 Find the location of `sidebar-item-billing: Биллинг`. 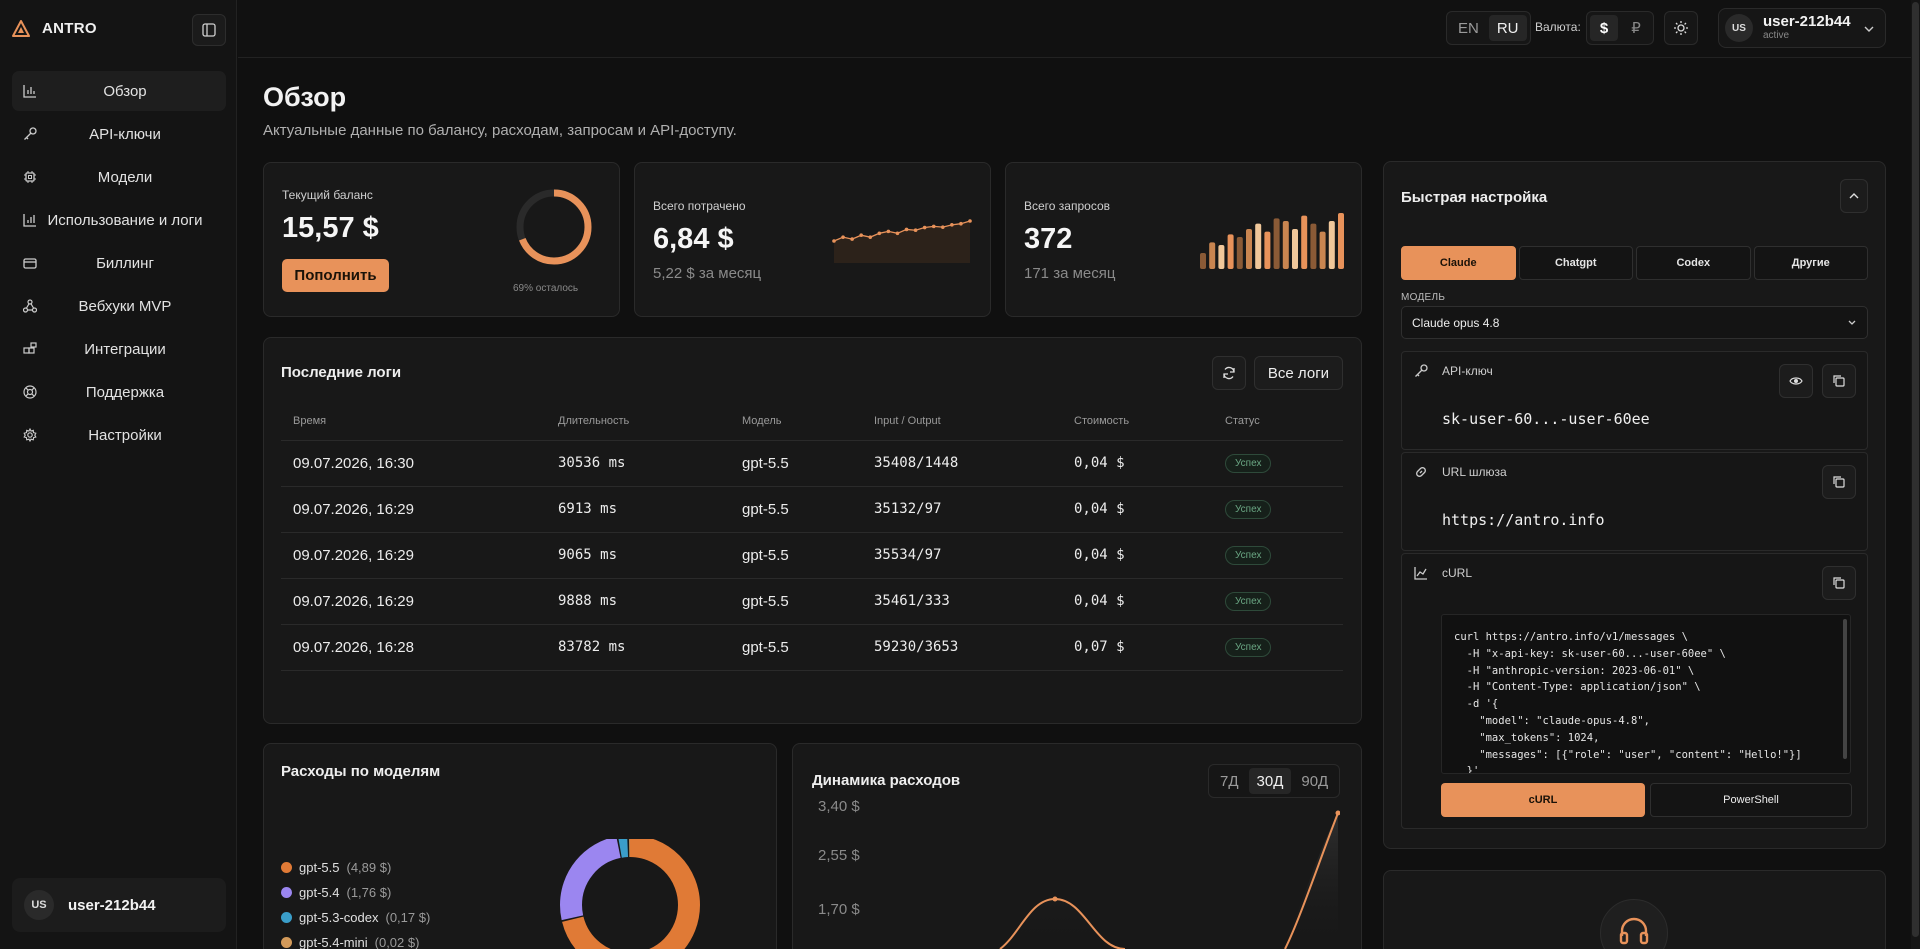

sidebar-item-billing: Биллинг is located at coordinates (119, 263).